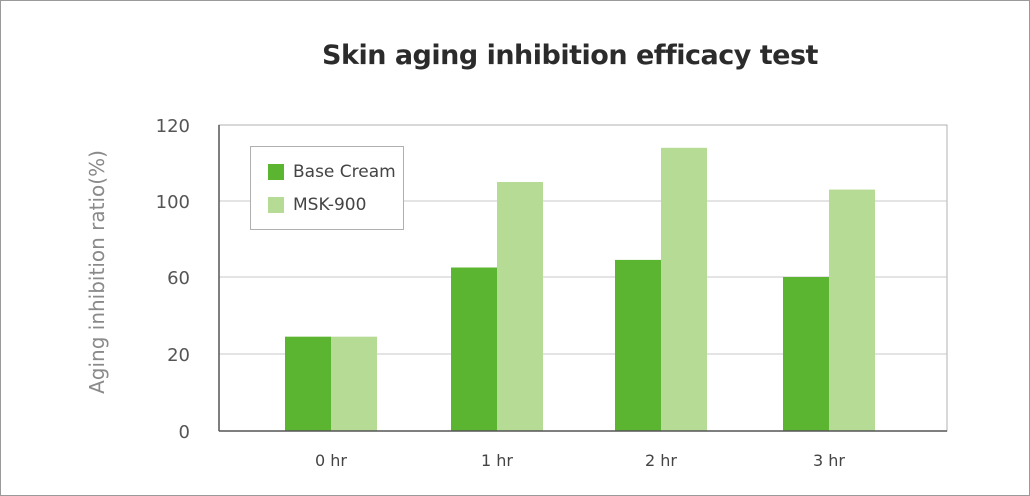  What do you see at coordinates (684, 289) in the screenshot?
I see `bar-msk-900-2-hr` at bounding box center [684, 289].